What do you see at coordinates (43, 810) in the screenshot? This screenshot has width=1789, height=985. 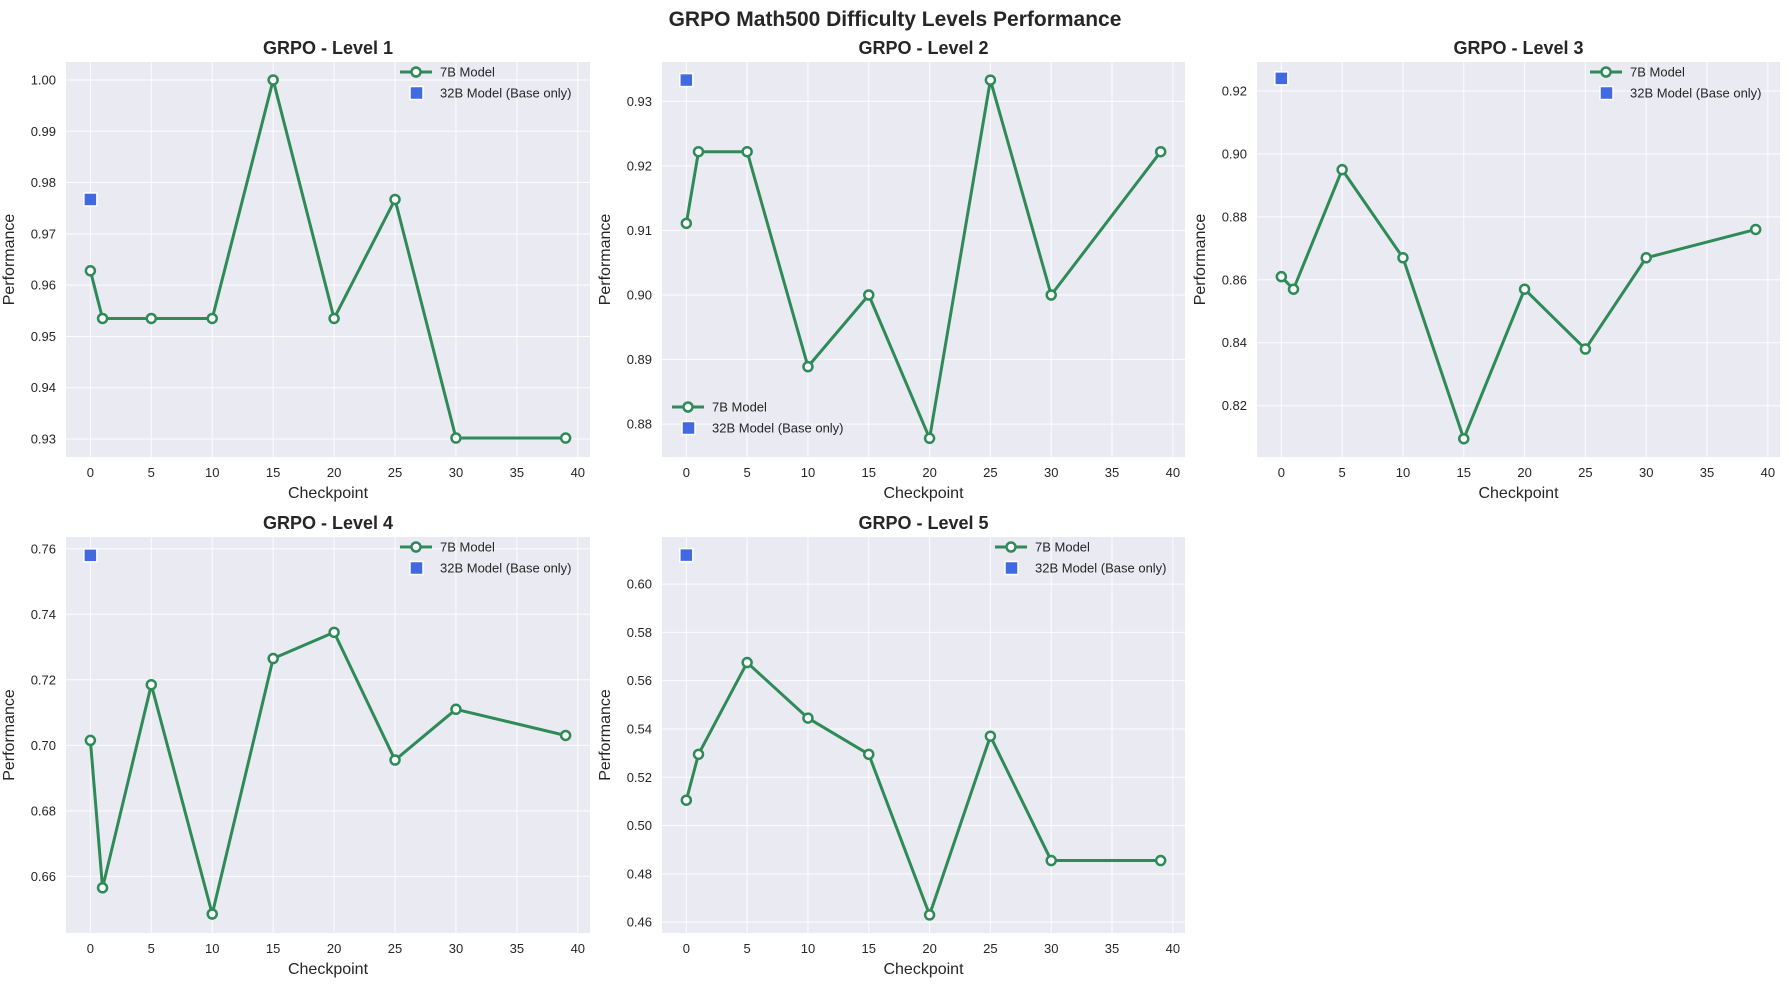 I see `y-tick-label: 0.68` at bounding box center [43, 810].